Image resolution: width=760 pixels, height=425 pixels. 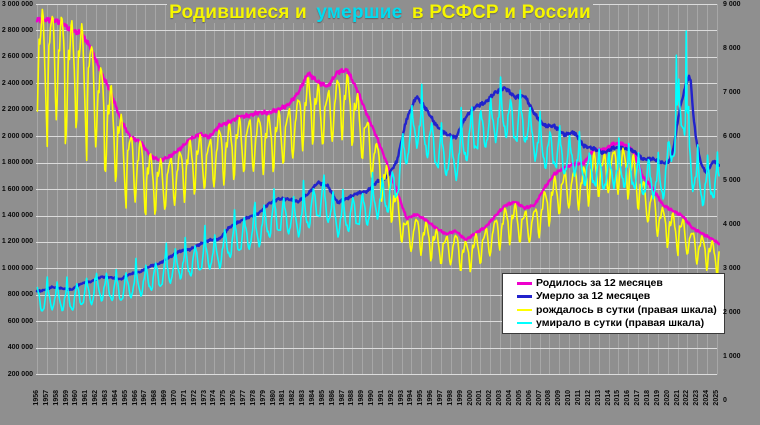 I want to click on chart-title: Родившиеся и умершие в РСФСР и России, so click(x=380, y=13).